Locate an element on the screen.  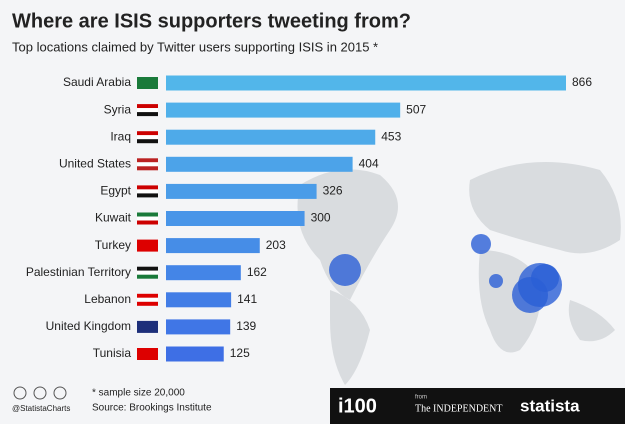
chart-title: Where are ISIS supporters tweeting from? is located at coordinates (211, 21).